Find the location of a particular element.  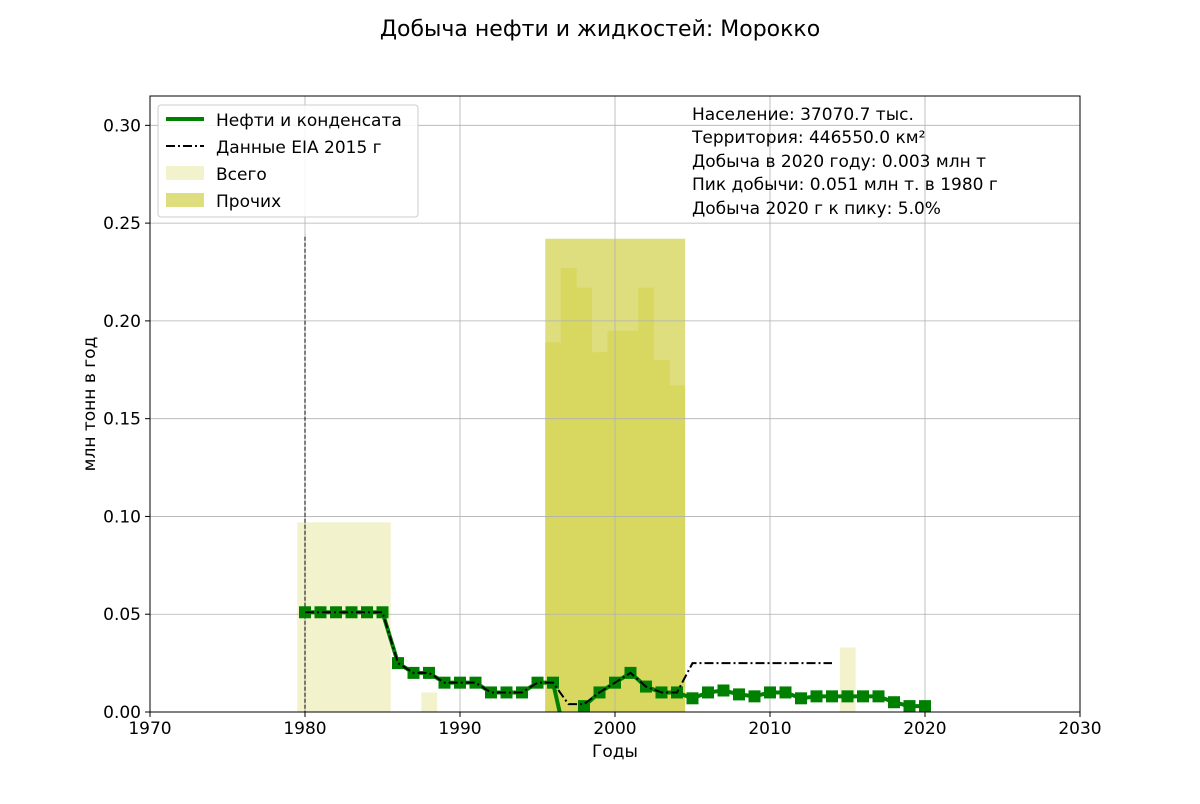

x-tick-label: 2010 is located at coordinates (769, 729).